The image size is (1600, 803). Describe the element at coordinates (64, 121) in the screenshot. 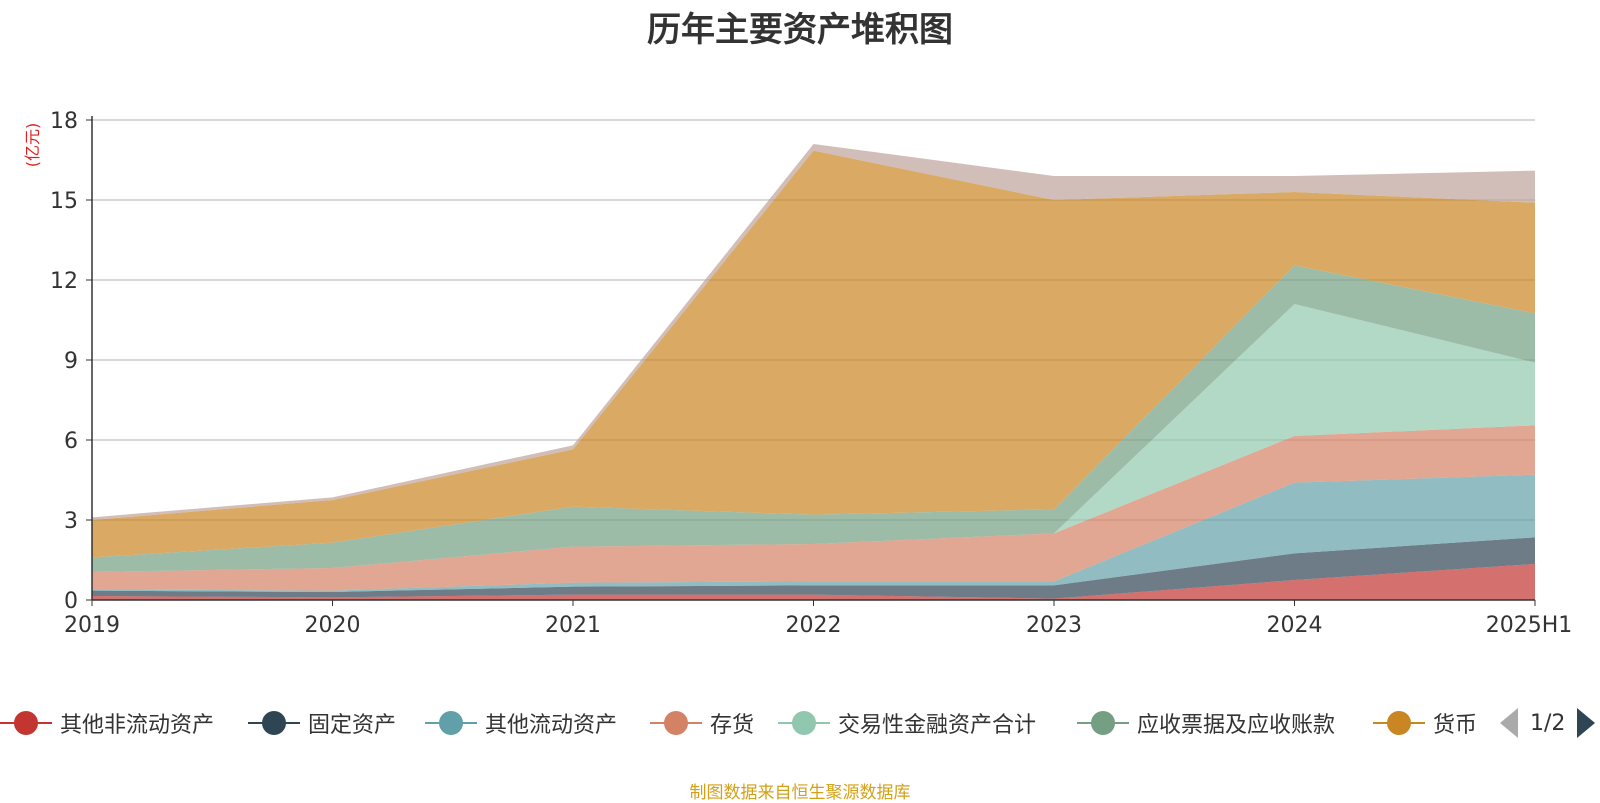

I see `y-tick-label: 18` at that location.